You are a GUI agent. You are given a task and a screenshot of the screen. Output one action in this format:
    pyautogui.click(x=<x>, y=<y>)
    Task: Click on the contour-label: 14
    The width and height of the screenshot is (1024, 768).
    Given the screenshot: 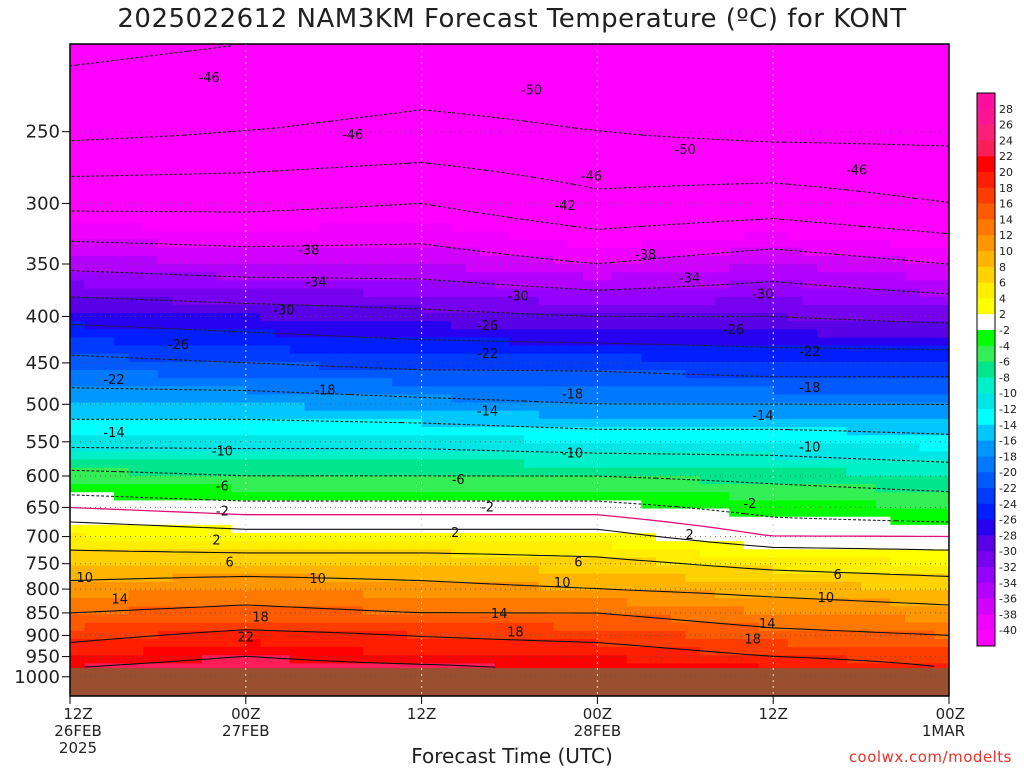 What is the action you would take?
    pyautogui.click(x=767, y=624)
    